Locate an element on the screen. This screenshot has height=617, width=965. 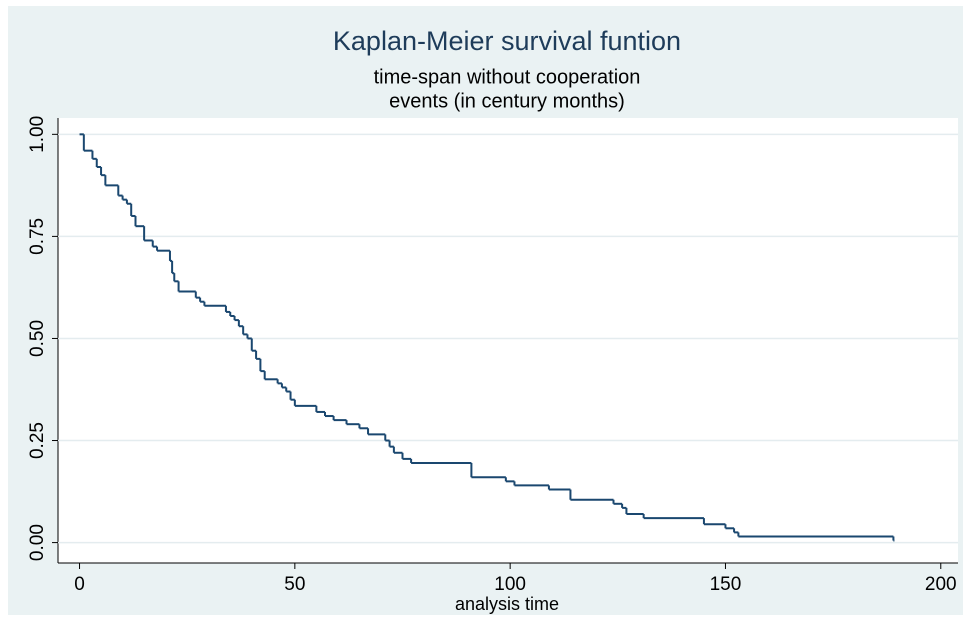
y-tick-label: 0.50 is located at coordinates (37, 338).